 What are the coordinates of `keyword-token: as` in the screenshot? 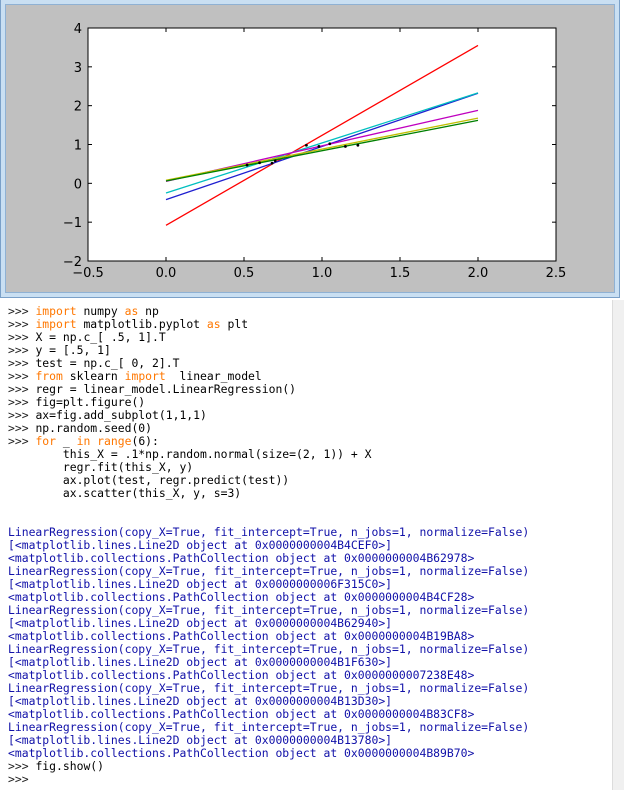 It's located at (213, 324).